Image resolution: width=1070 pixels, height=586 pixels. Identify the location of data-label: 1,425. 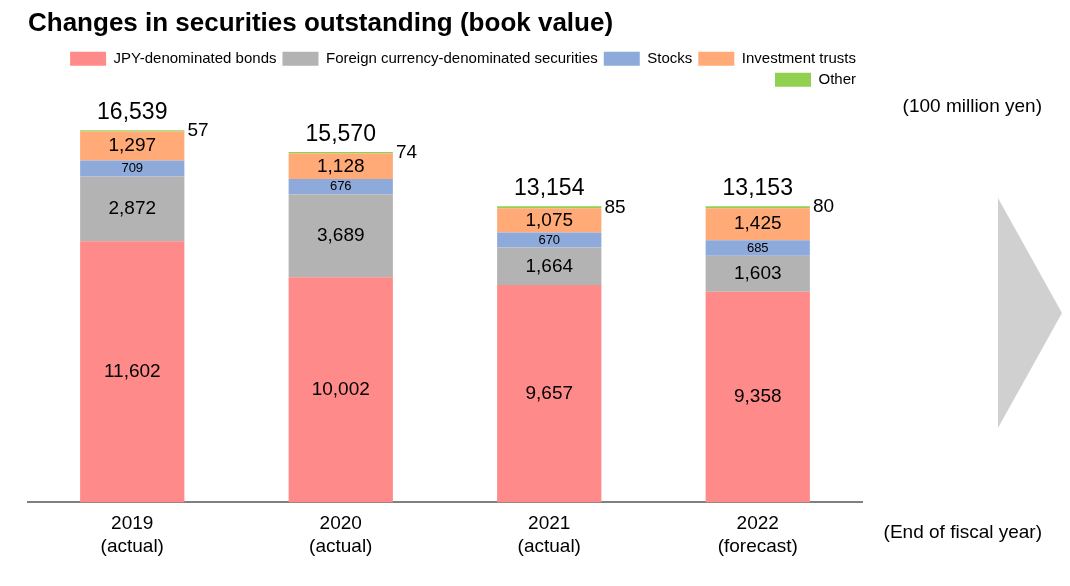
(757, 223).